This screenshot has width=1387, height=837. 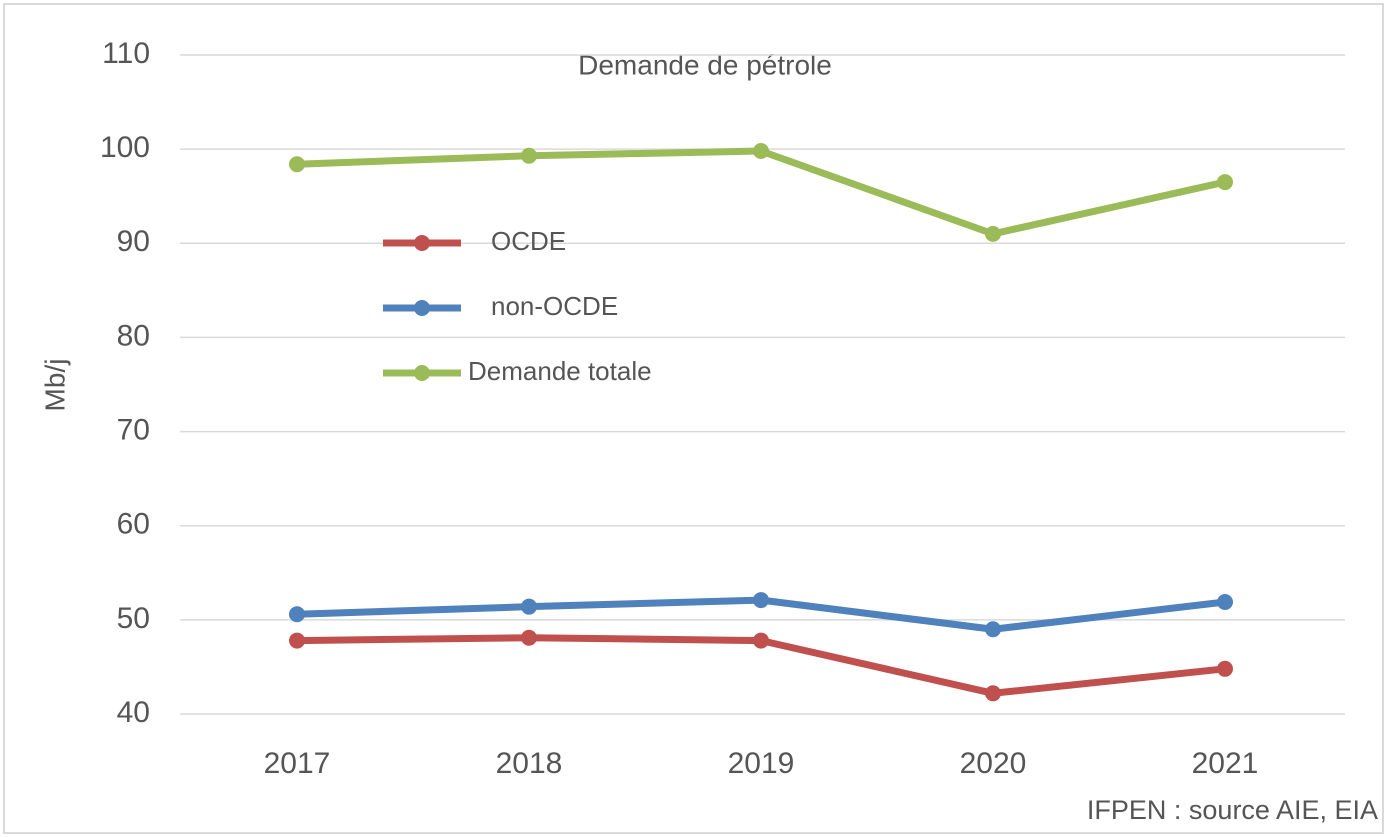 What do you see at coordinates (54, 385) in the screenshot?
I see `y-axis-label: Mb/j` at bounding box center [54, 385].